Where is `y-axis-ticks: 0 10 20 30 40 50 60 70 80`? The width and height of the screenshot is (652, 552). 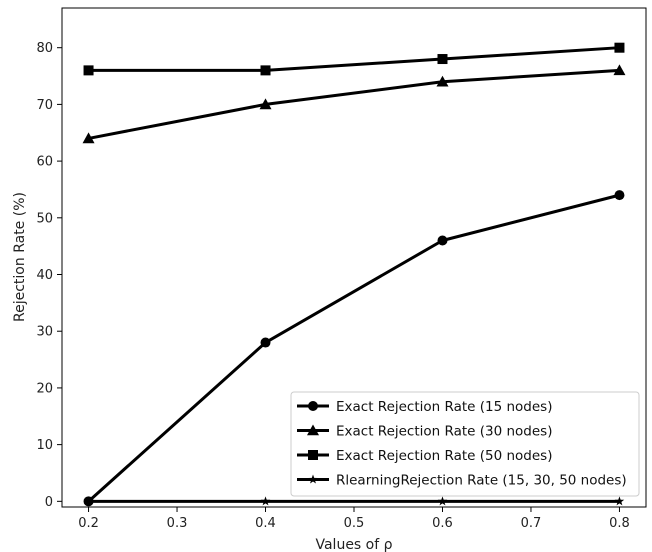 y-axis-ticks: 0 10 20 30 40 50 60 70 80 is located at coordinates (49, 275).